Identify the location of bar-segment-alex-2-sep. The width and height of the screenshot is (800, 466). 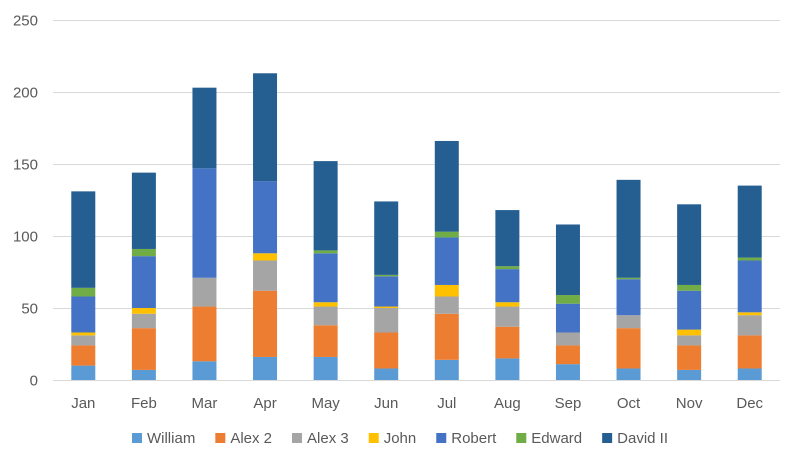
(567, 355).